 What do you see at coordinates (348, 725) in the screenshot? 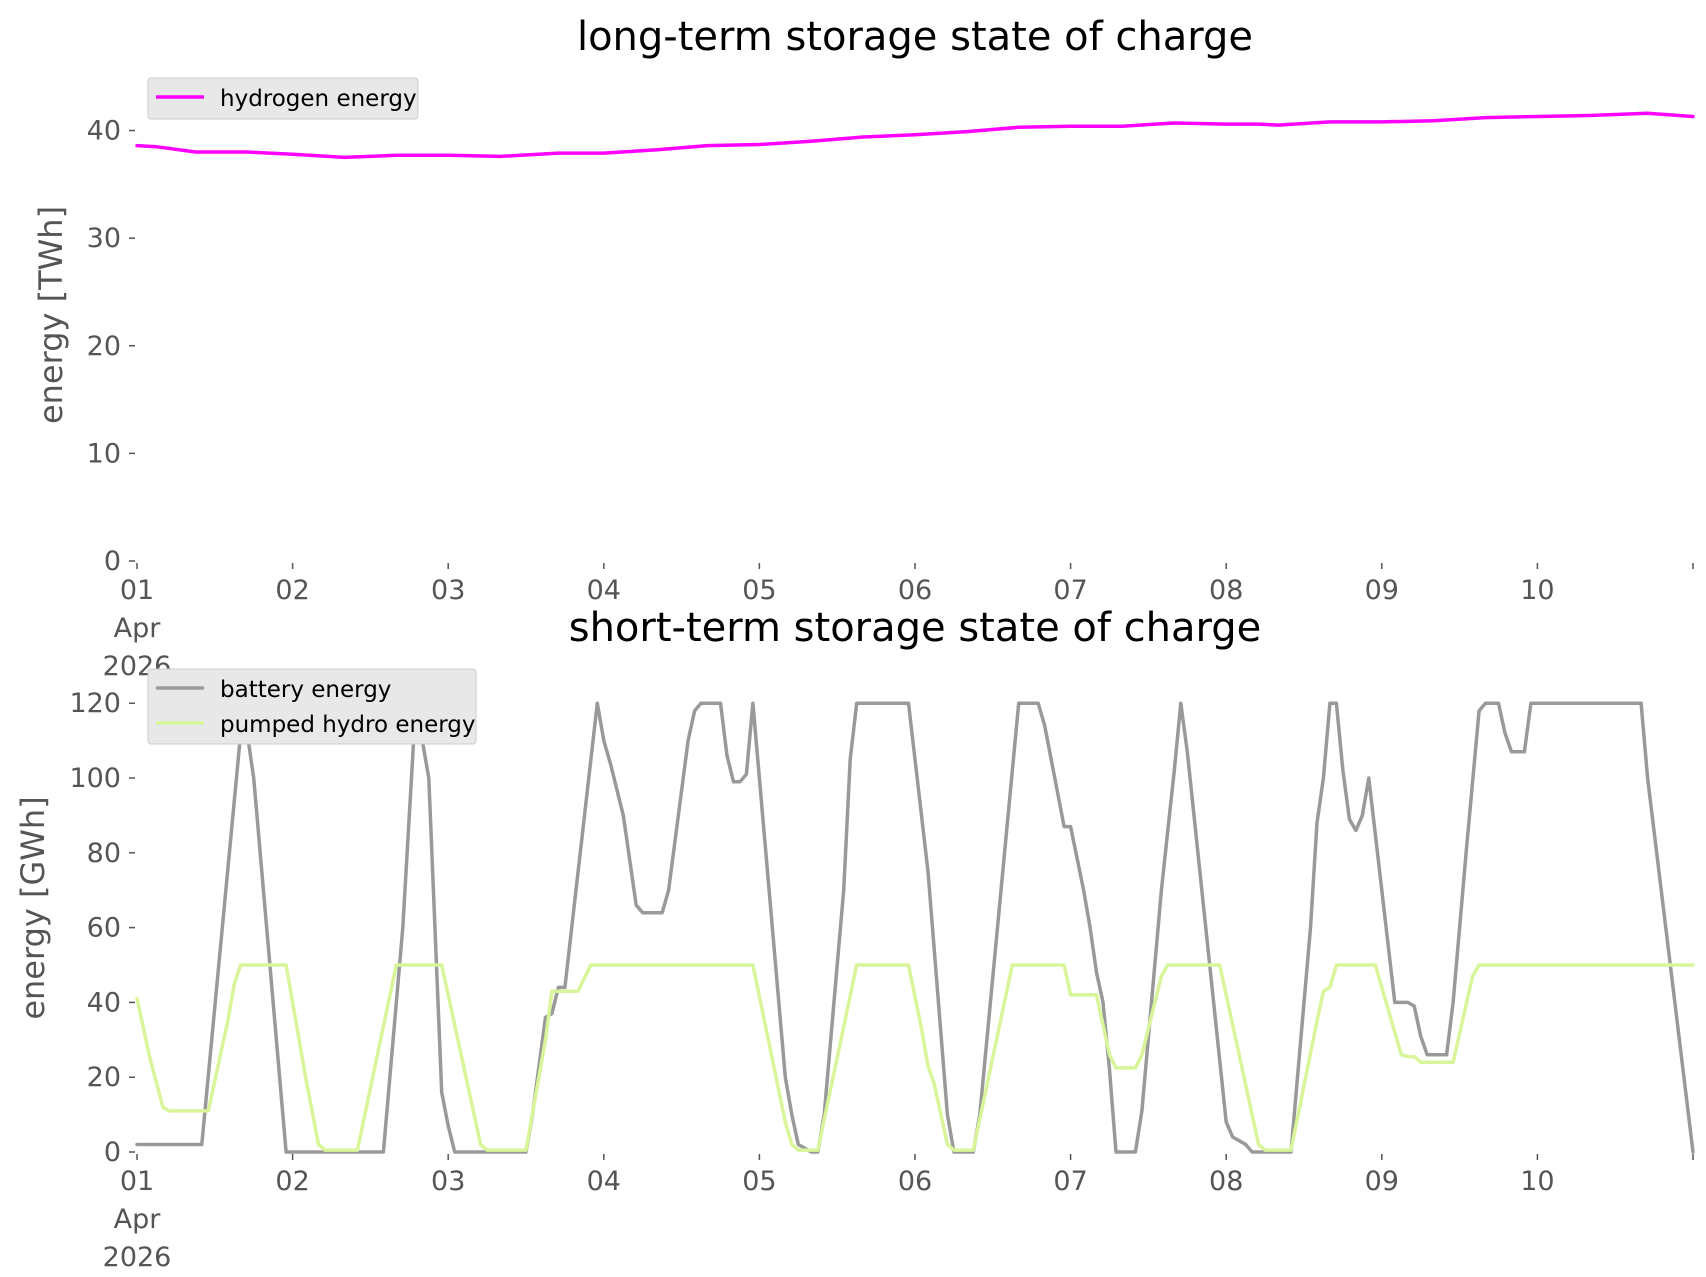
I see `legend-entry-pumped-hydro: pumped hydro energy` at bounding box center [348, 725].